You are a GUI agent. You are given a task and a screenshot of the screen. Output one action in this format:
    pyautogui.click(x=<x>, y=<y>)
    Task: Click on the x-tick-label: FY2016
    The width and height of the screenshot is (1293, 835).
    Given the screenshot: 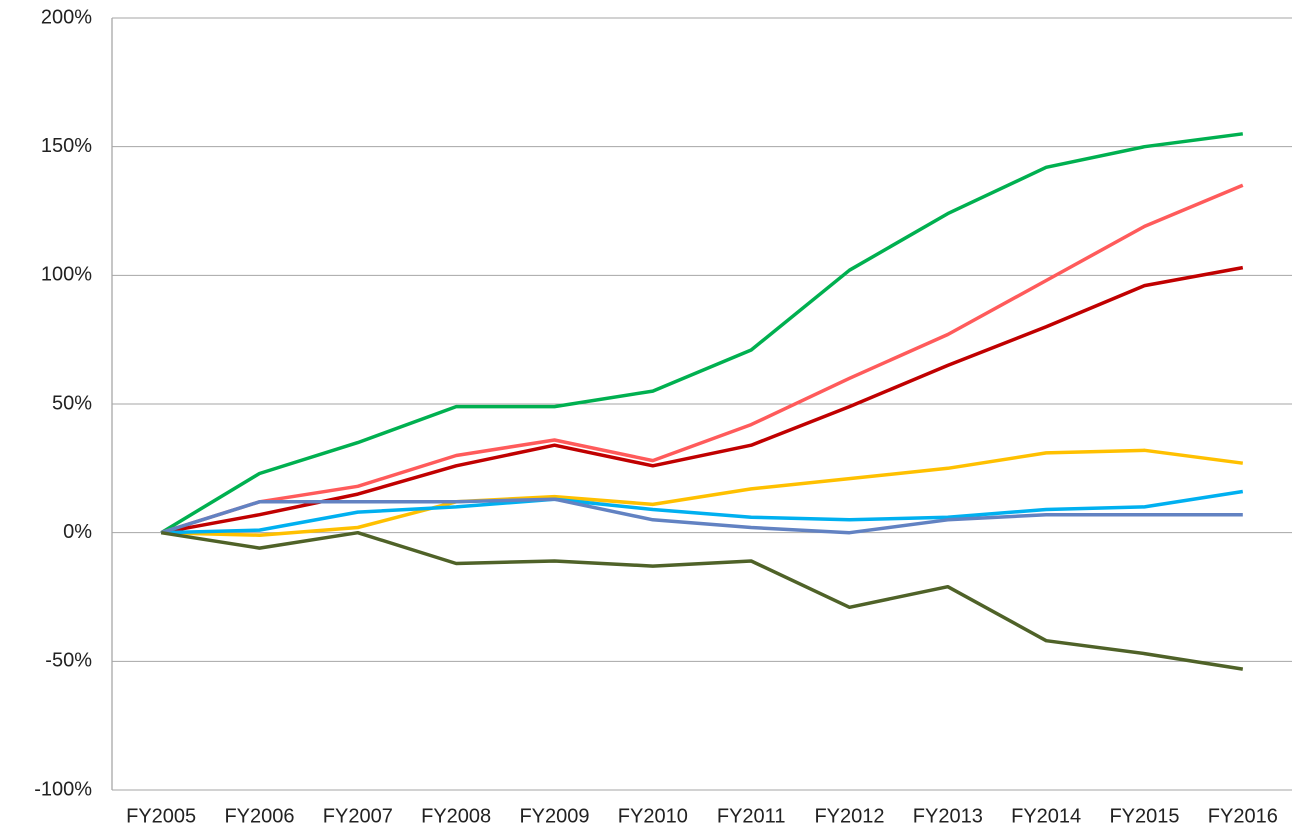 What is the action you would take?
    pyautogui.click(x=1243, y=816)
    